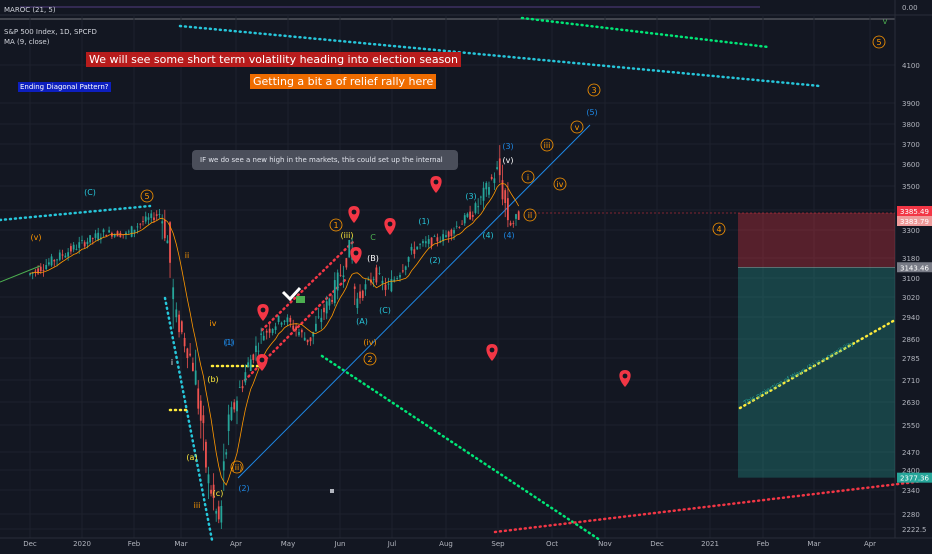 The height and width of the screenshot is (554, 932). I want to click on wave-label-27: (3), so click(507, 146).